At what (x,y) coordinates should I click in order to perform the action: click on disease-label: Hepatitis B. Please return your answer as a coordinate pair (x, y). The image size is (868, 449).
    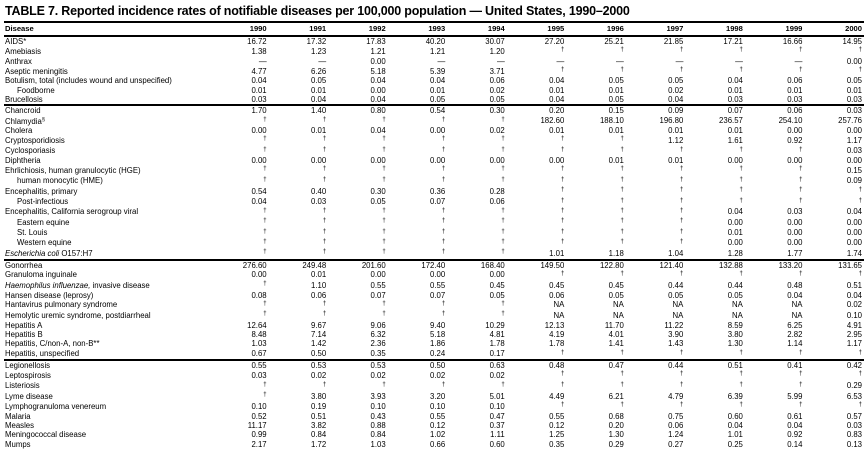
    Looking at the image, I should click on (24, 334).